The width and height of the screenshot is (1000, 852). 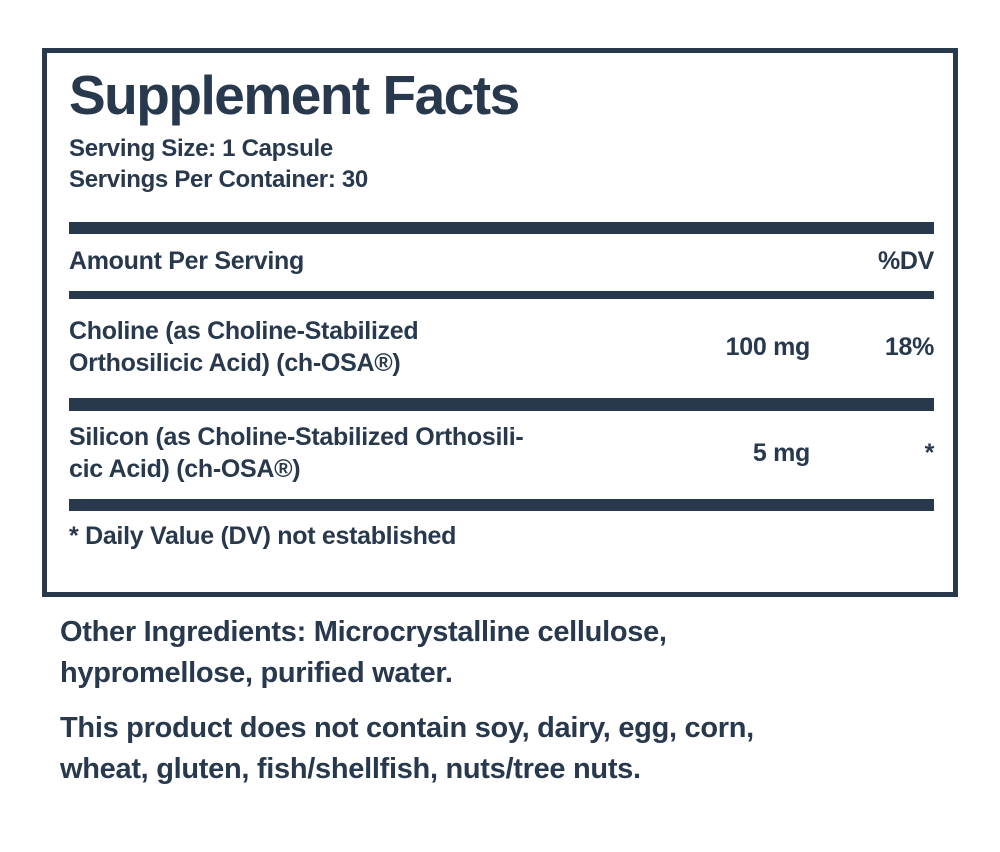 What do you see at coordinates (244, 331) in the screenshot?
I see `nutrient-name-line: Choline (as Choline-Stabilized` at bounding box center [244, 331].